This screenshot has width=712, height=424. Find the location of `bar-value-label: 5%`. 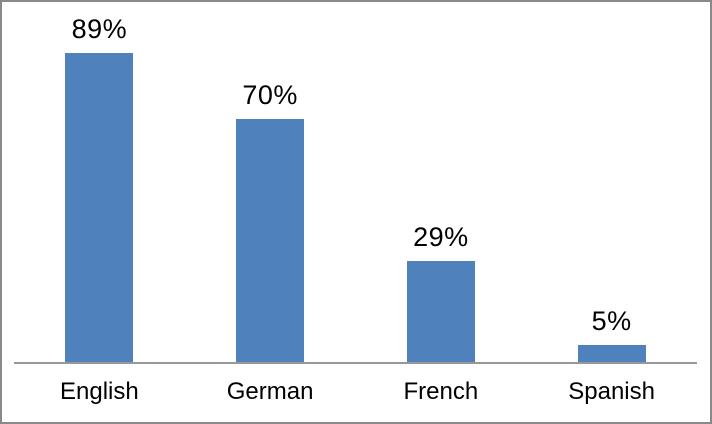

bar-value-label: 5% is located at coordinates (611, 321).